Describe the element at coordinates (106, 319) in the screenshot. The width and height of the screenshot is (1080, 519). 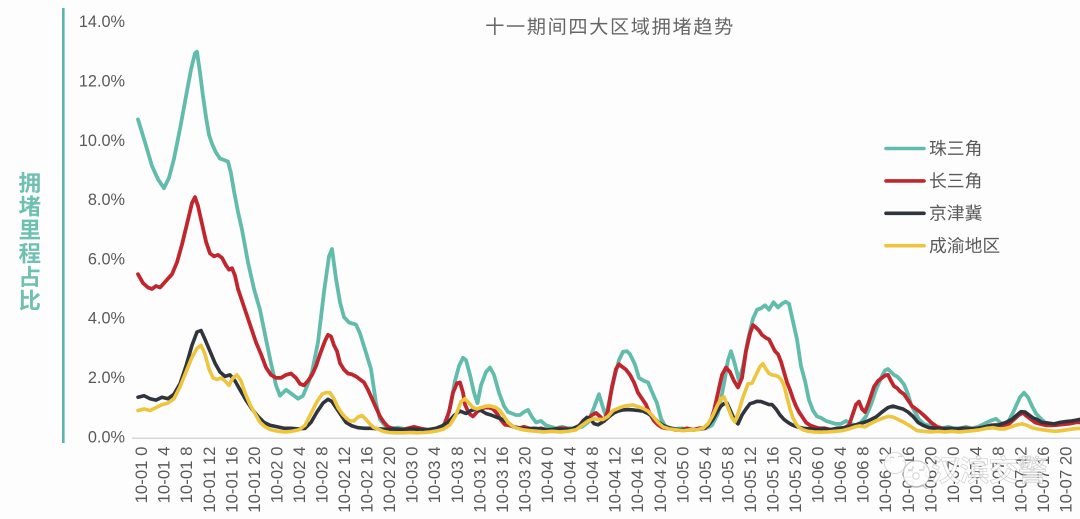
I see `svg-text: 4.0%` at that location.